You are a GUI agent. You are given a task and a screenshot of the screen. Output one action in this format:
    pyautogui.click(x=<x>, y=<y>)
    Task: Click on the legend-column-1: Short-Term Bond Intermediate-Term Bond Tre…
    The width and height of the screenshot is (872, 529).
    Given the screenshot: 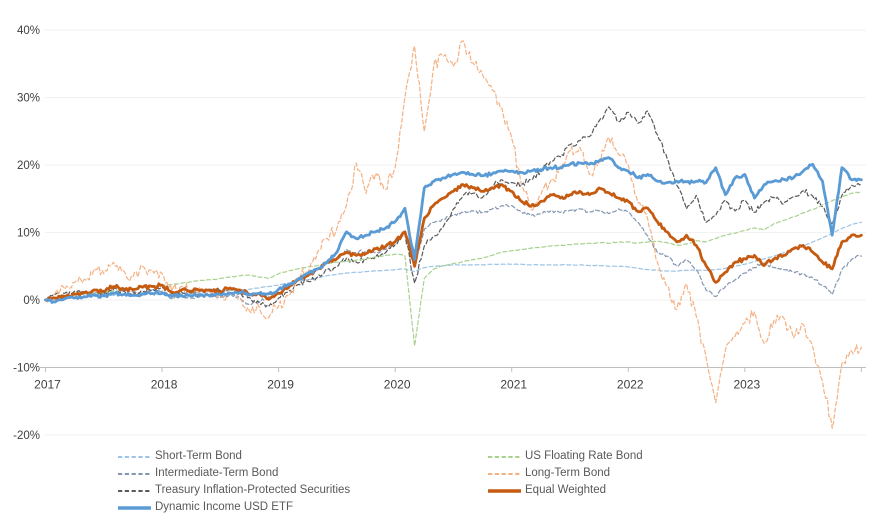 What is the action you would take?
    pyautogui.click(x=303, y=482)
    